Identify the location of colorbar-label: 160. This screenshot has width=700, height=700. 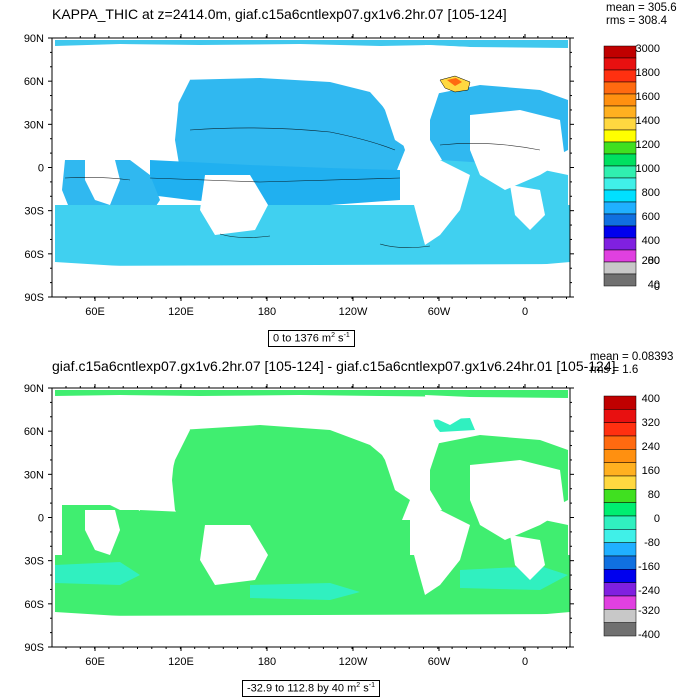
(651, 471).